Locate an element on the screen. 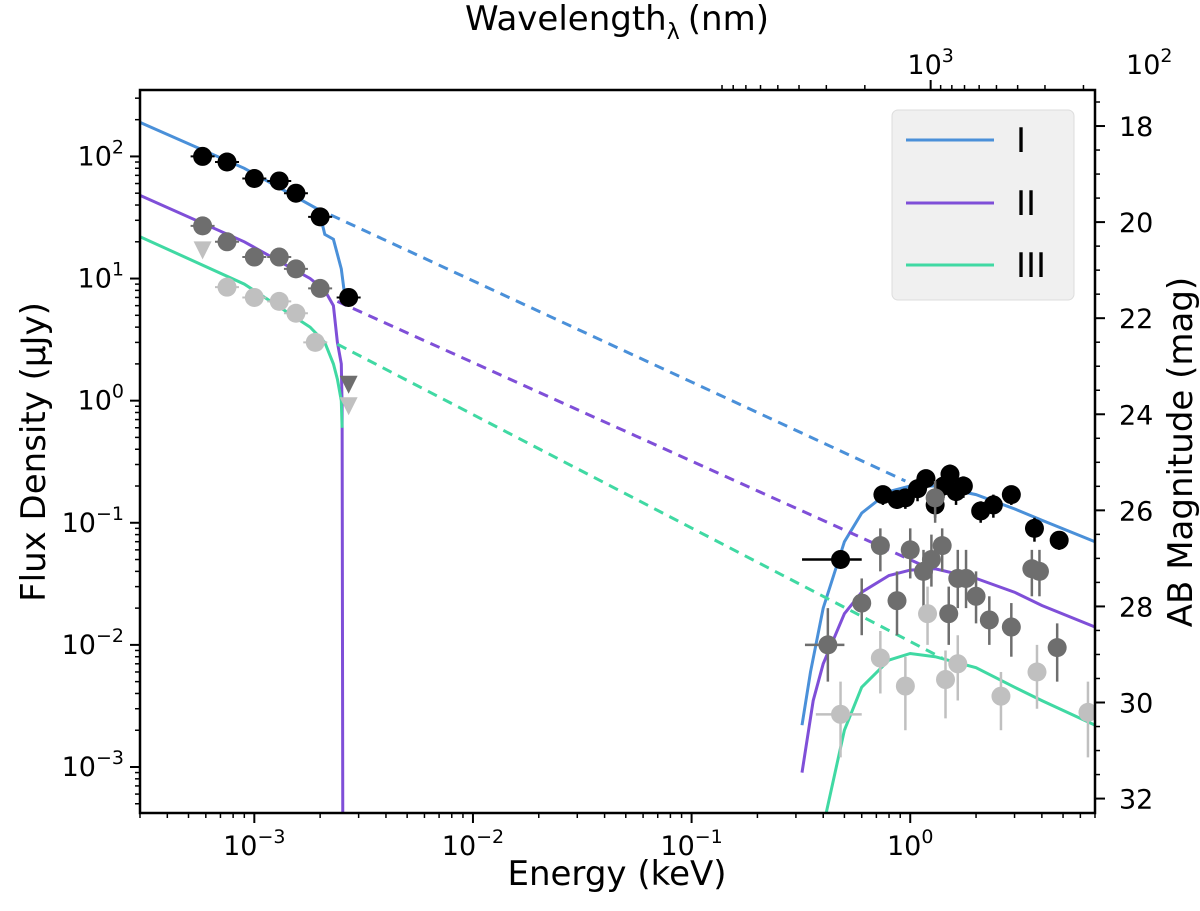  legend: I II III is located at coordinates (983, 205).